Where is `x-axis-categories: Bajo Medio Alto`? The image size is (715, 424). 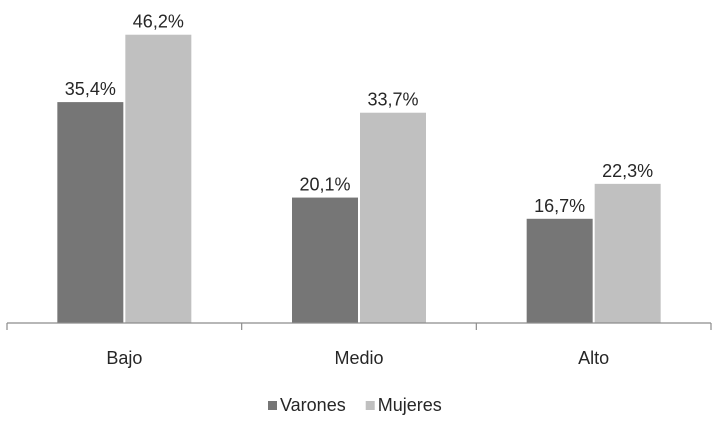
x-axis-categories: Bajo Medio Alto is located at coordinates (357, 358).